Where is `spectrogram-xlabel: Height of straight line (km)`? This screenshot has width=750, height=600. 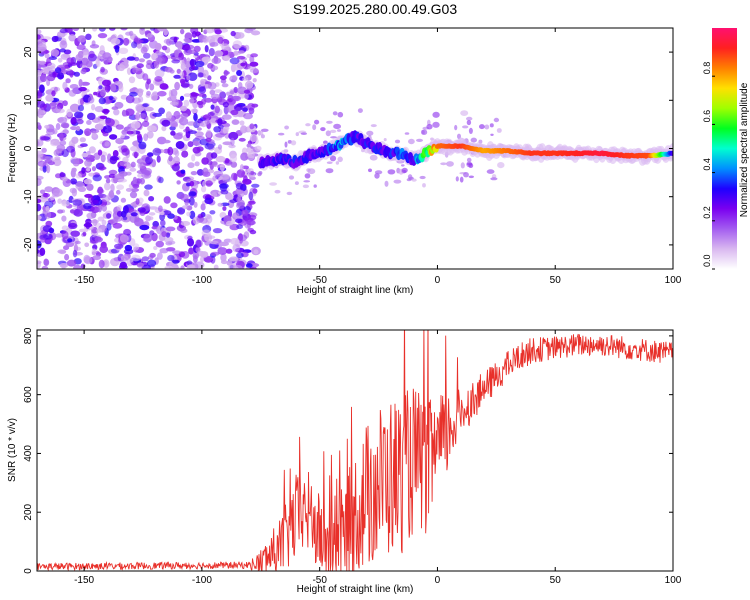 spectrogram-xlabel: Height of straight line (km) is located at coordinates (355, 290).